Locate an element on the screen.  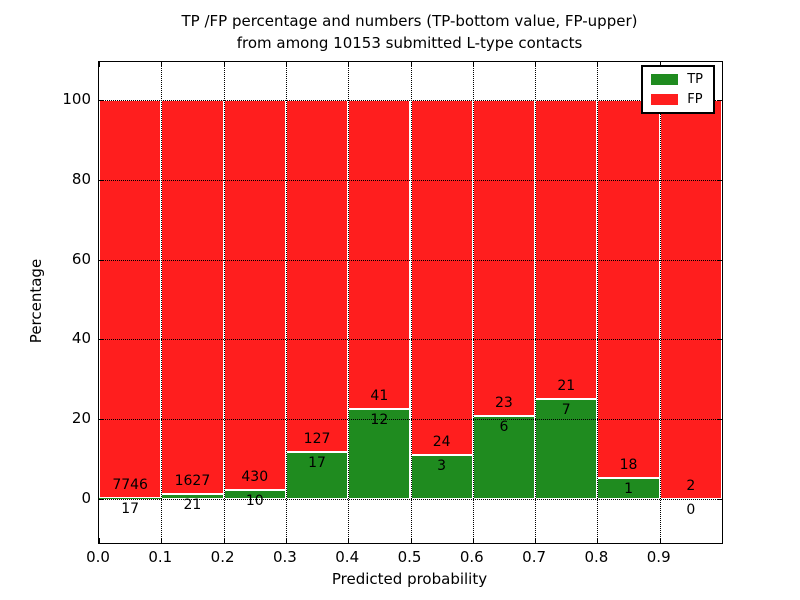
x-tick-label: 0.4 is located at coordinates (347, 557).